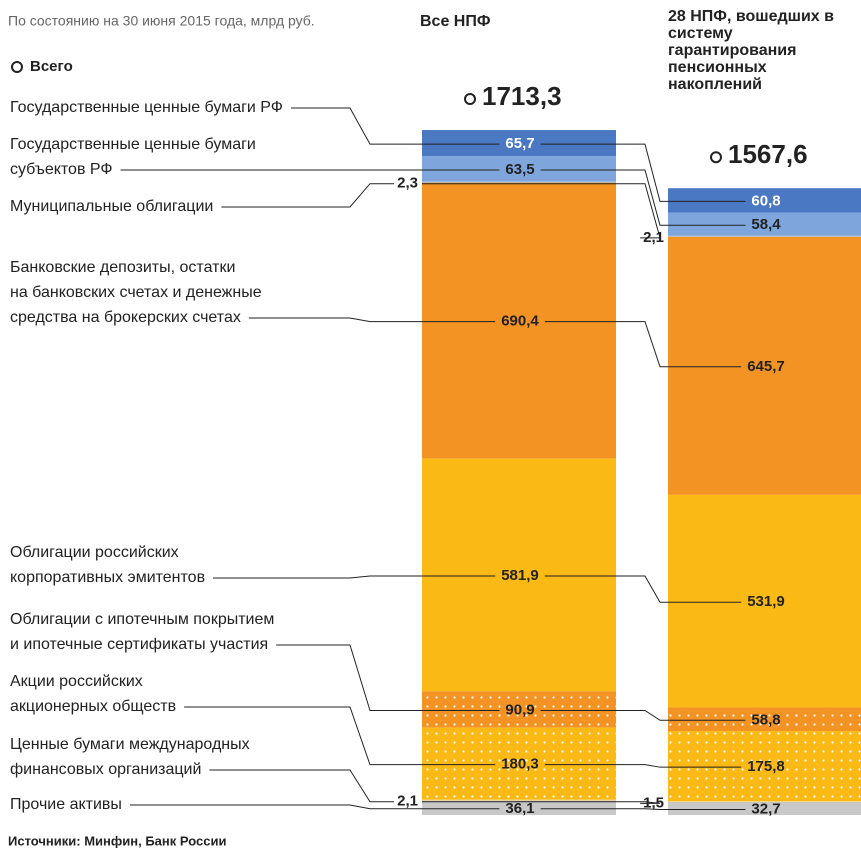  Describe the element at coordinates (66, 804) in the screenshot. I see `category-label: Прочие активы` at that location.